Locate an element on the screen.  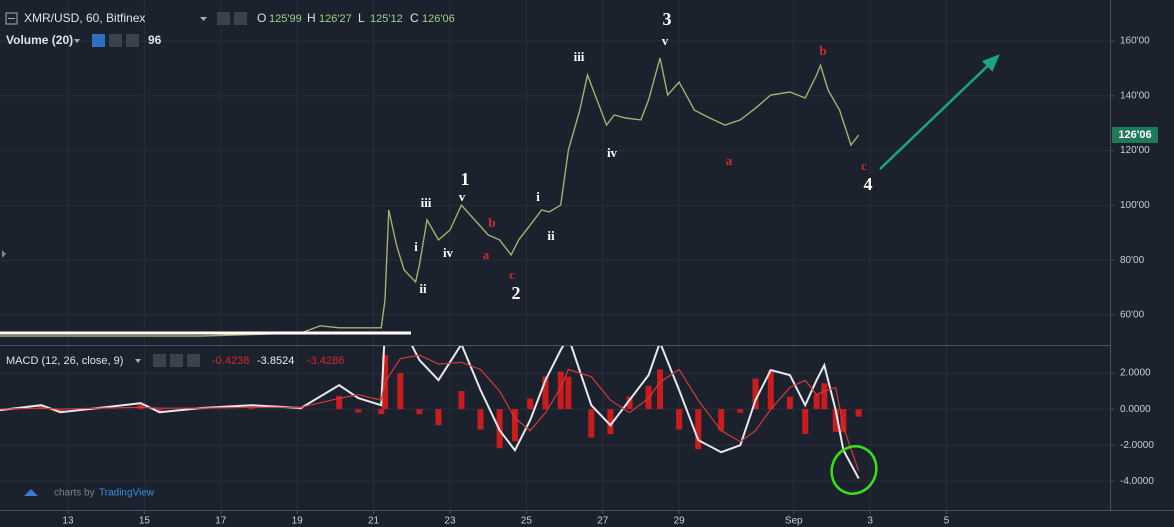
macd-label: MACD (12, 26, close, 9) is located at coordinates (64, 361).